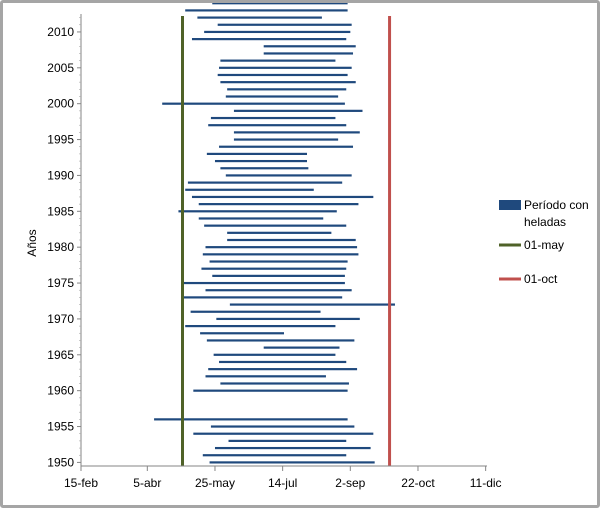 The image size is (600, 510). Describe the element at coordinates (544, 245) in the screenshot. I see `legend-label-may: 01-may` at that location.